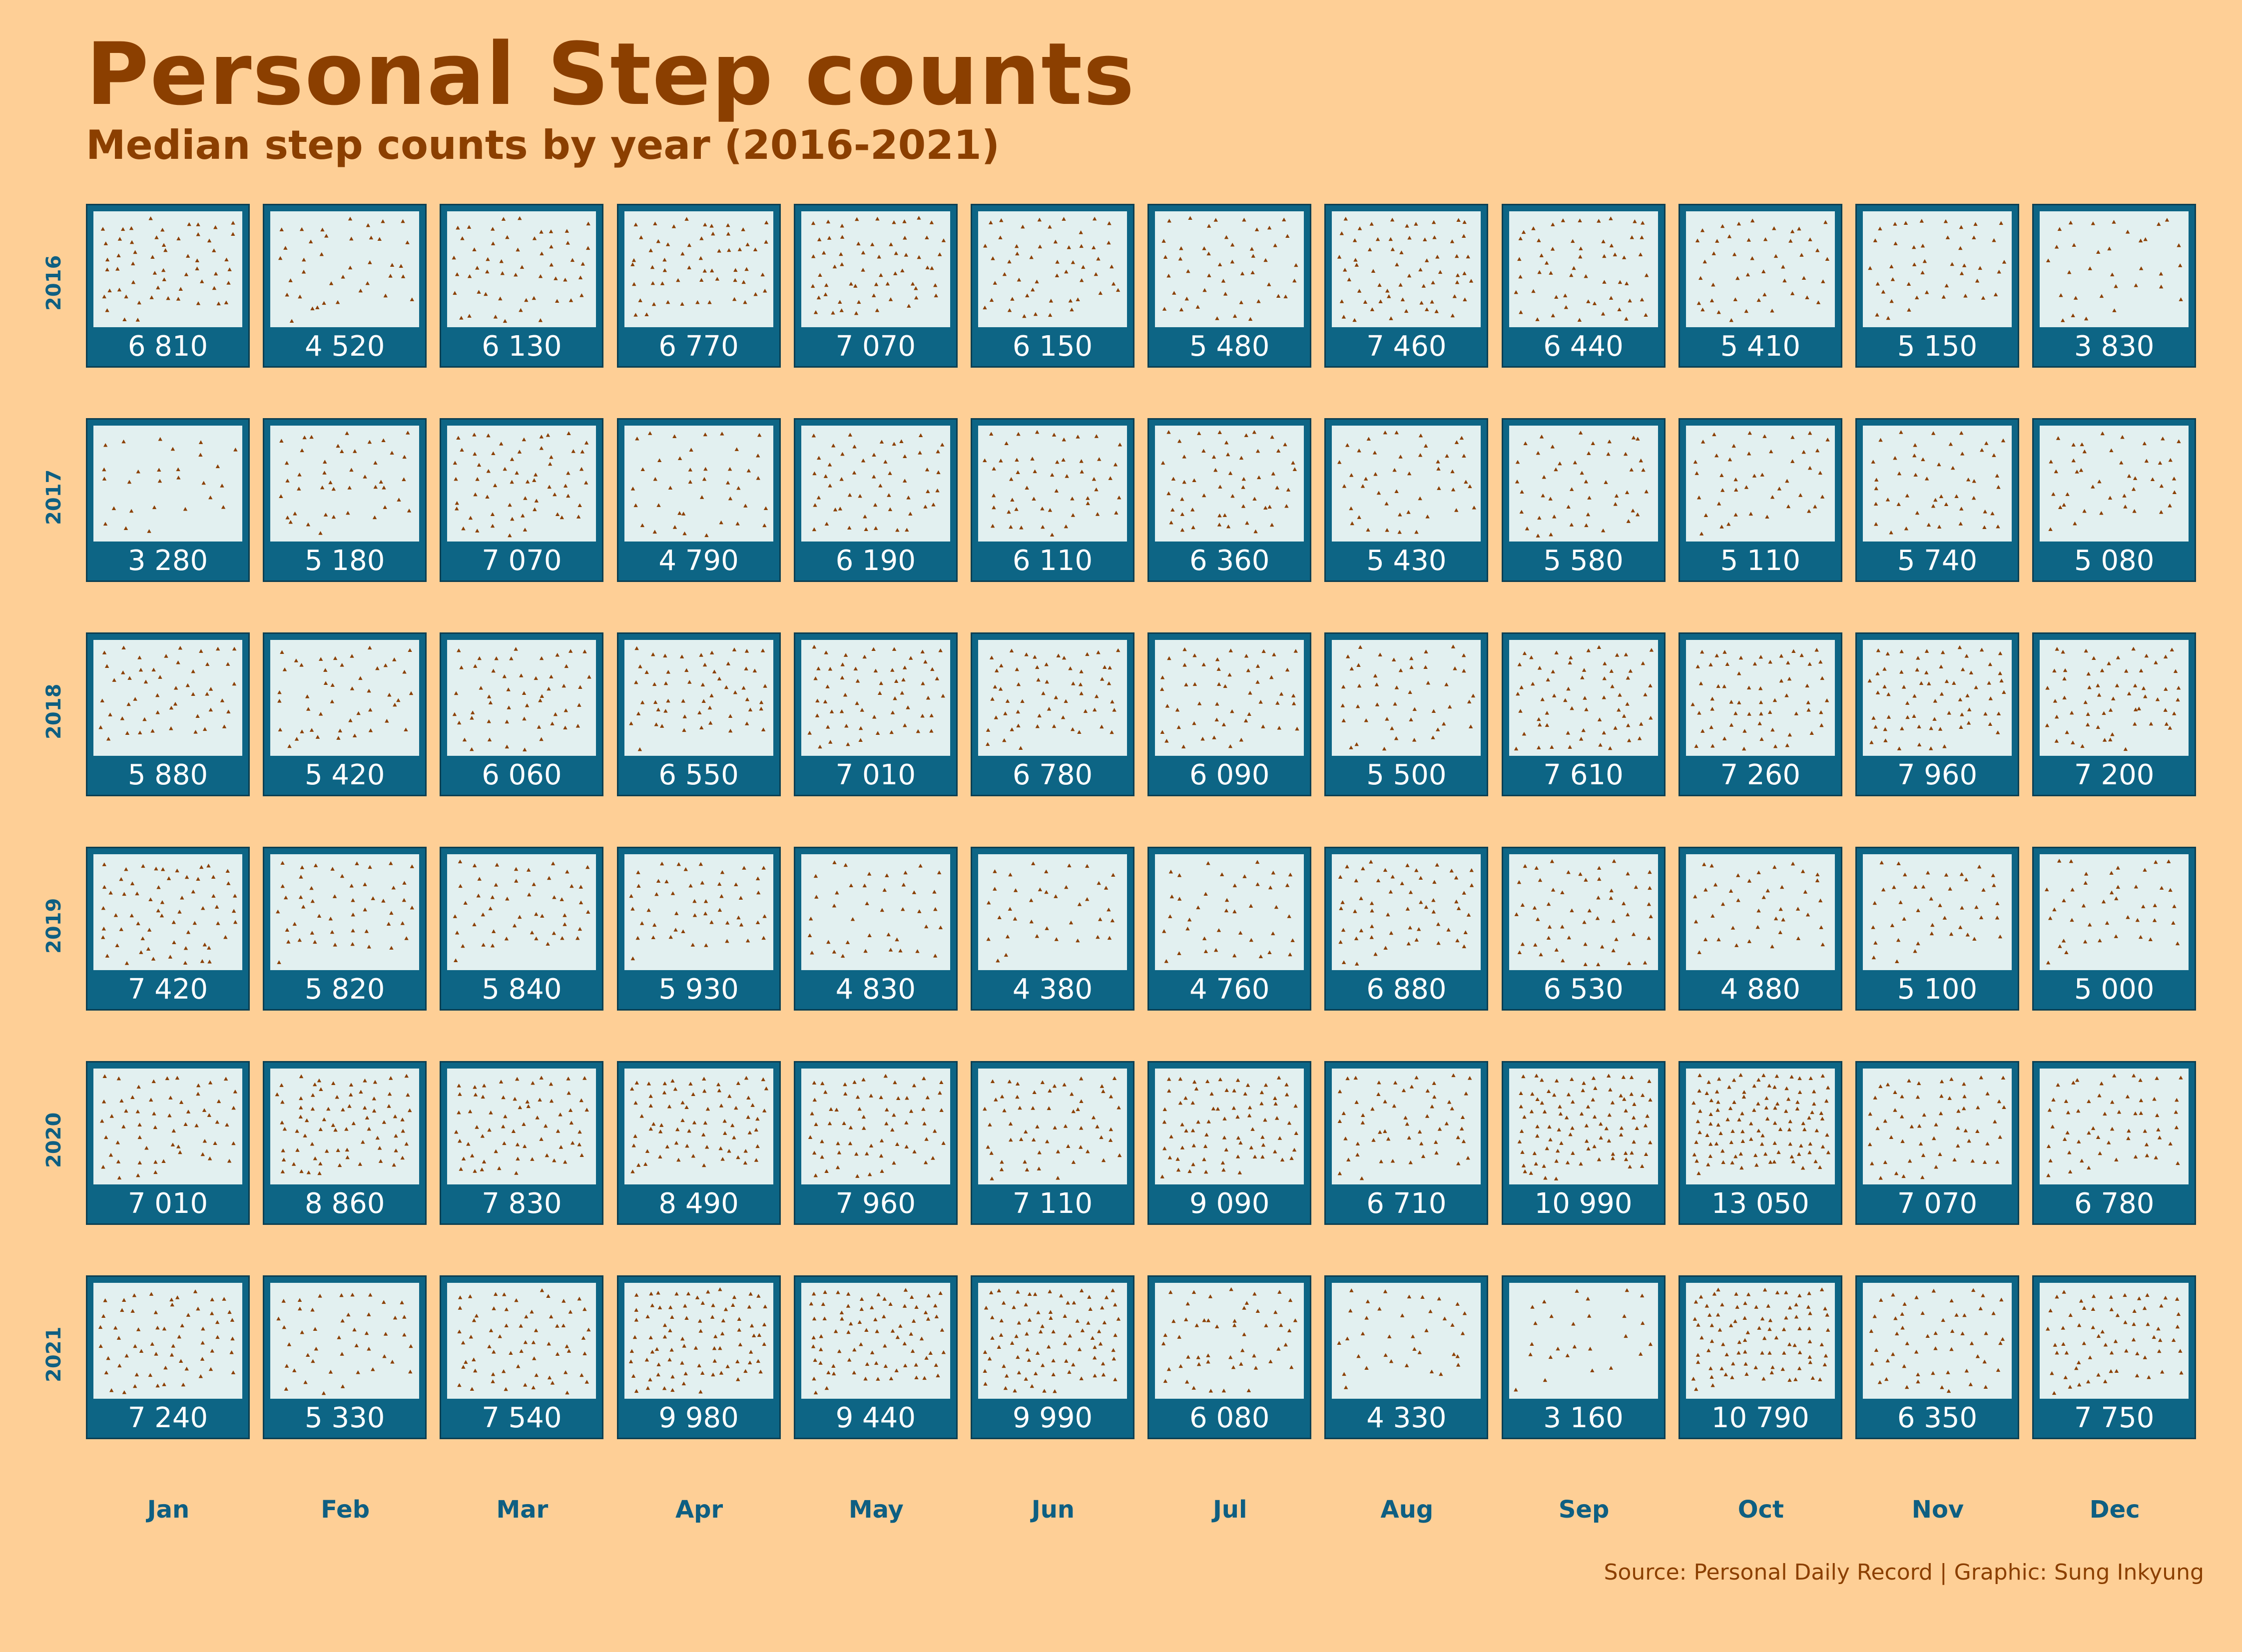 Image resolution: width=2242 pixels, height=1652 pixels. What do you see at coordinates (1583, 912) in the screenshot?
I see `tile-dot-field` at bounding box center [1583, 912].